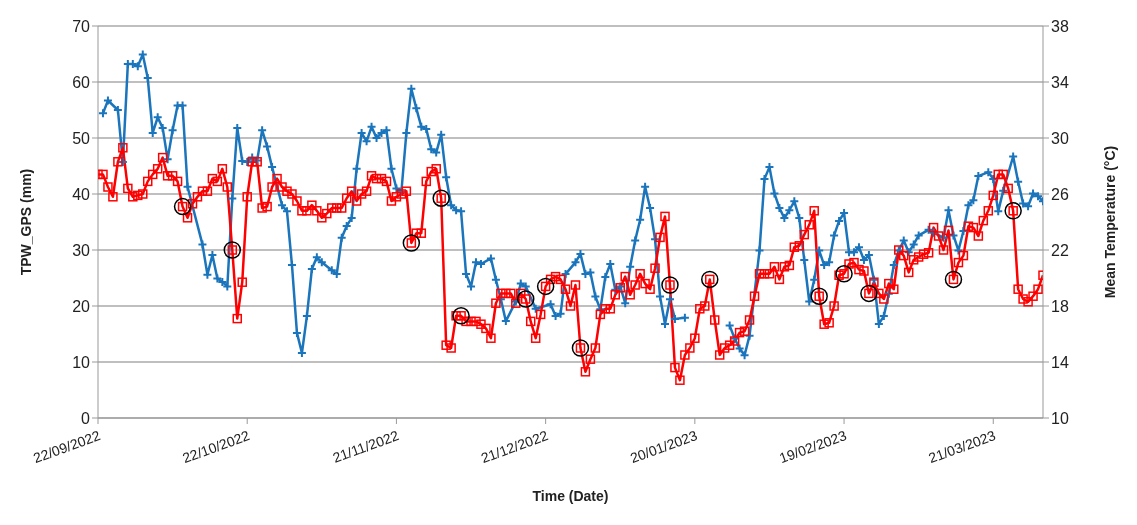 Image resolution: width=1137 pixels, height=525 pixels. I want to click on y-tick-label: 30, so click(81, 250).